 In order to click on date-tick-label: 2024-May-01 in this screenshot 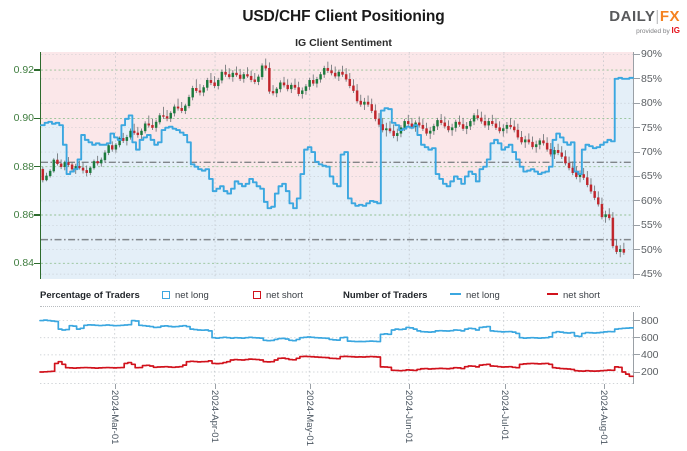, I will do `click(309, 418)`.